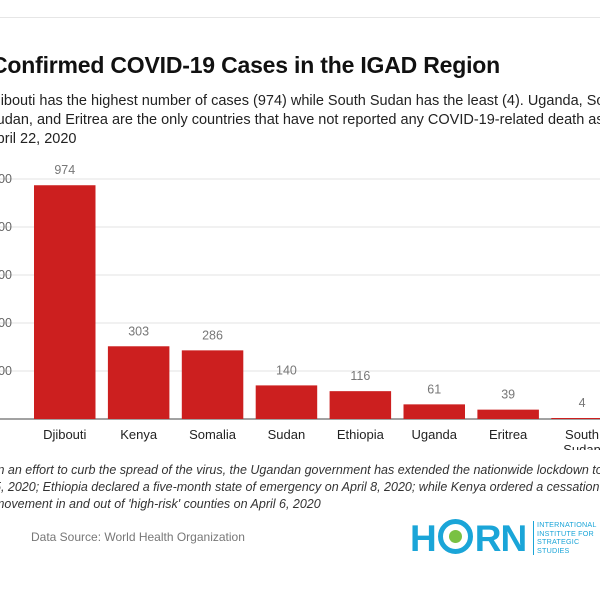 The width and height of the screenshot is (600, 600). Describe the element at coordinates (286, 370) in the screenshot. I see `data-label: 140` at that location.